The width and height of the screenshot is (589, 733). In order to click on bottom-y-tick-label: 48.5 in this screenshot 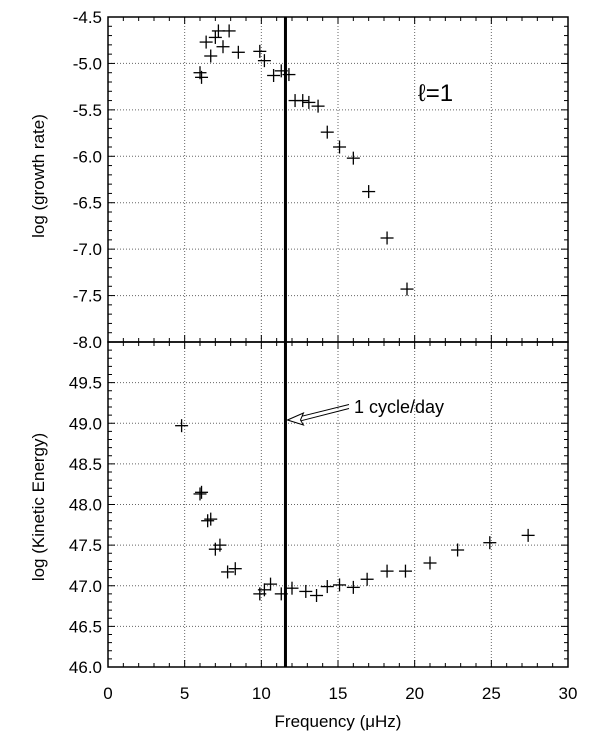, I will do `click(85, 464)`.